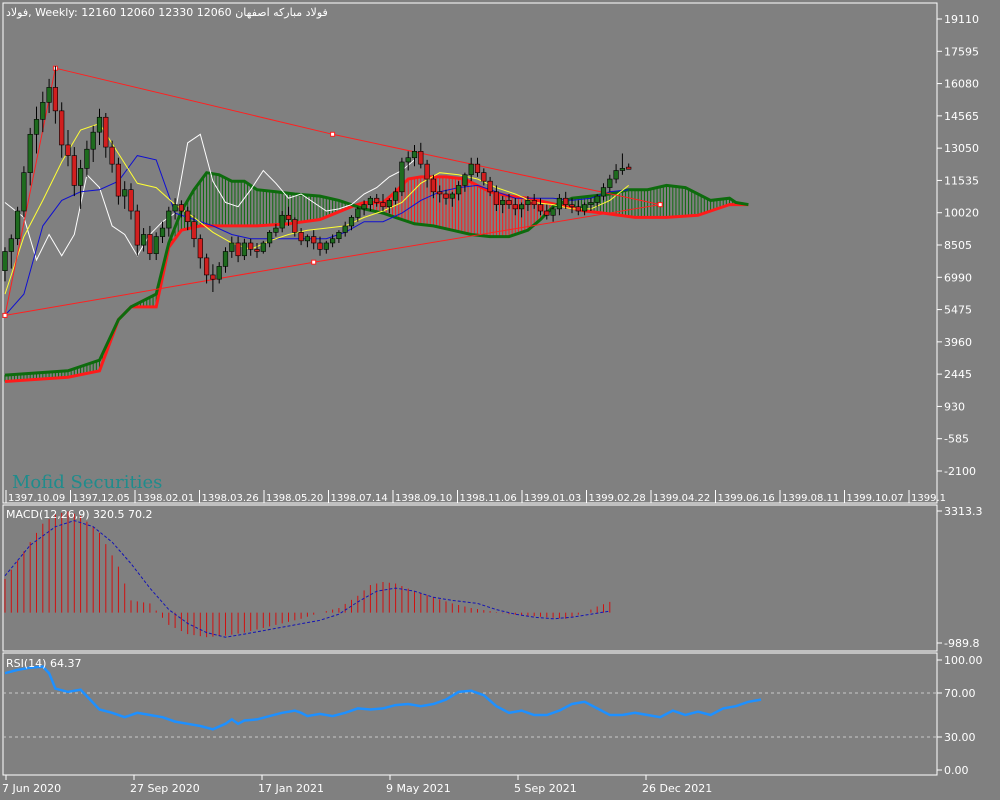 This screenshot has width=1000, height=800. What do you see at coordinates (101, 498) in the screenshot?
I see `date-tick-label: 1397.12.05` at bounding box center [101, 498].